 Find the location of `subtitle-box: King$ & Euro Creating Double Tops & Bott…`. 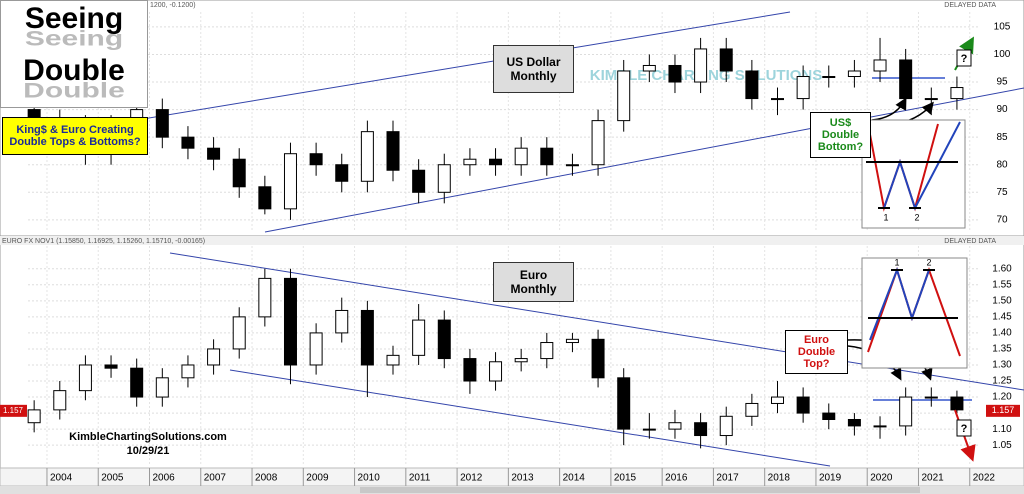

subtitle-box: King$ & Euro Creating Double Tops & Bott… is located at coordinates (75, 136).